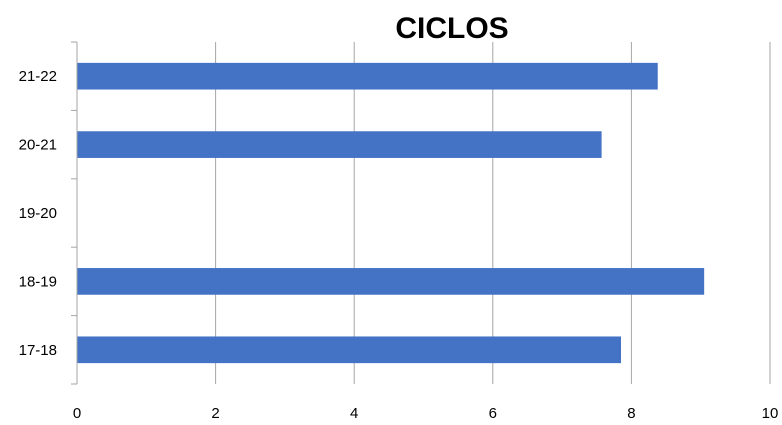 This screenshot has width=782, height=425. Describe the element at coordinates (38, 76) in the screenshot. I see `y-tick-label: 21-22` at that location.